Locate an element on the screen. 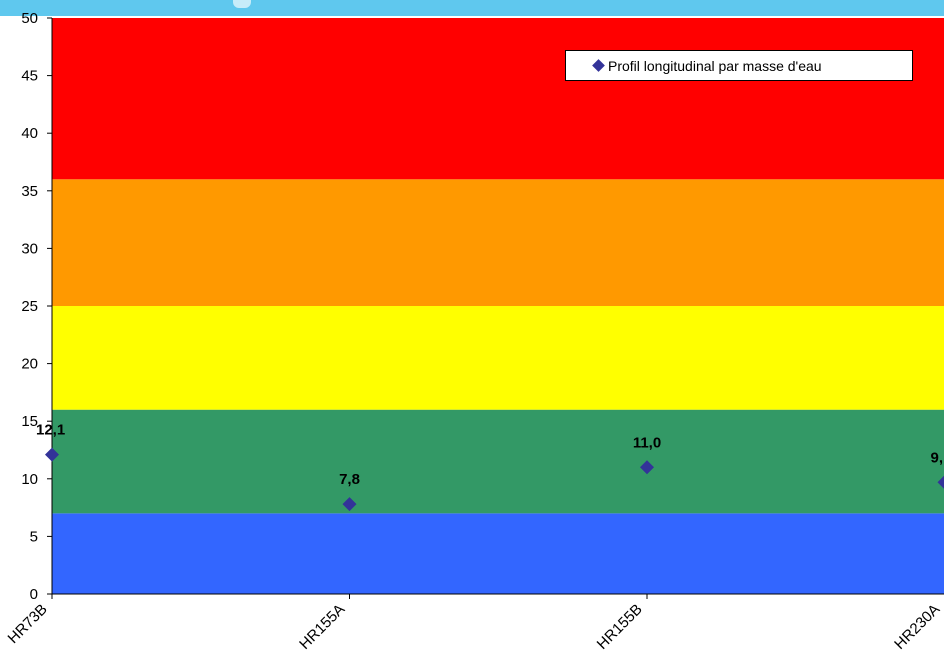 This screenshot has width=944, height=663. data-point-label: 11,0 is located at coordinates (647, 442).